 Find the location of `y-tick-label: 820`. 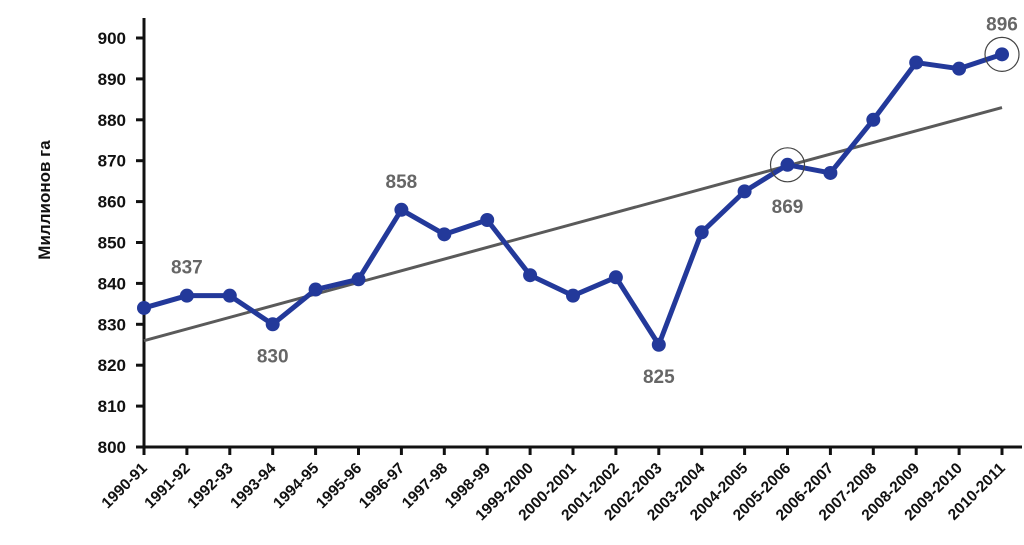

y-tick-label: 820 is located at coordinates (112, 365).